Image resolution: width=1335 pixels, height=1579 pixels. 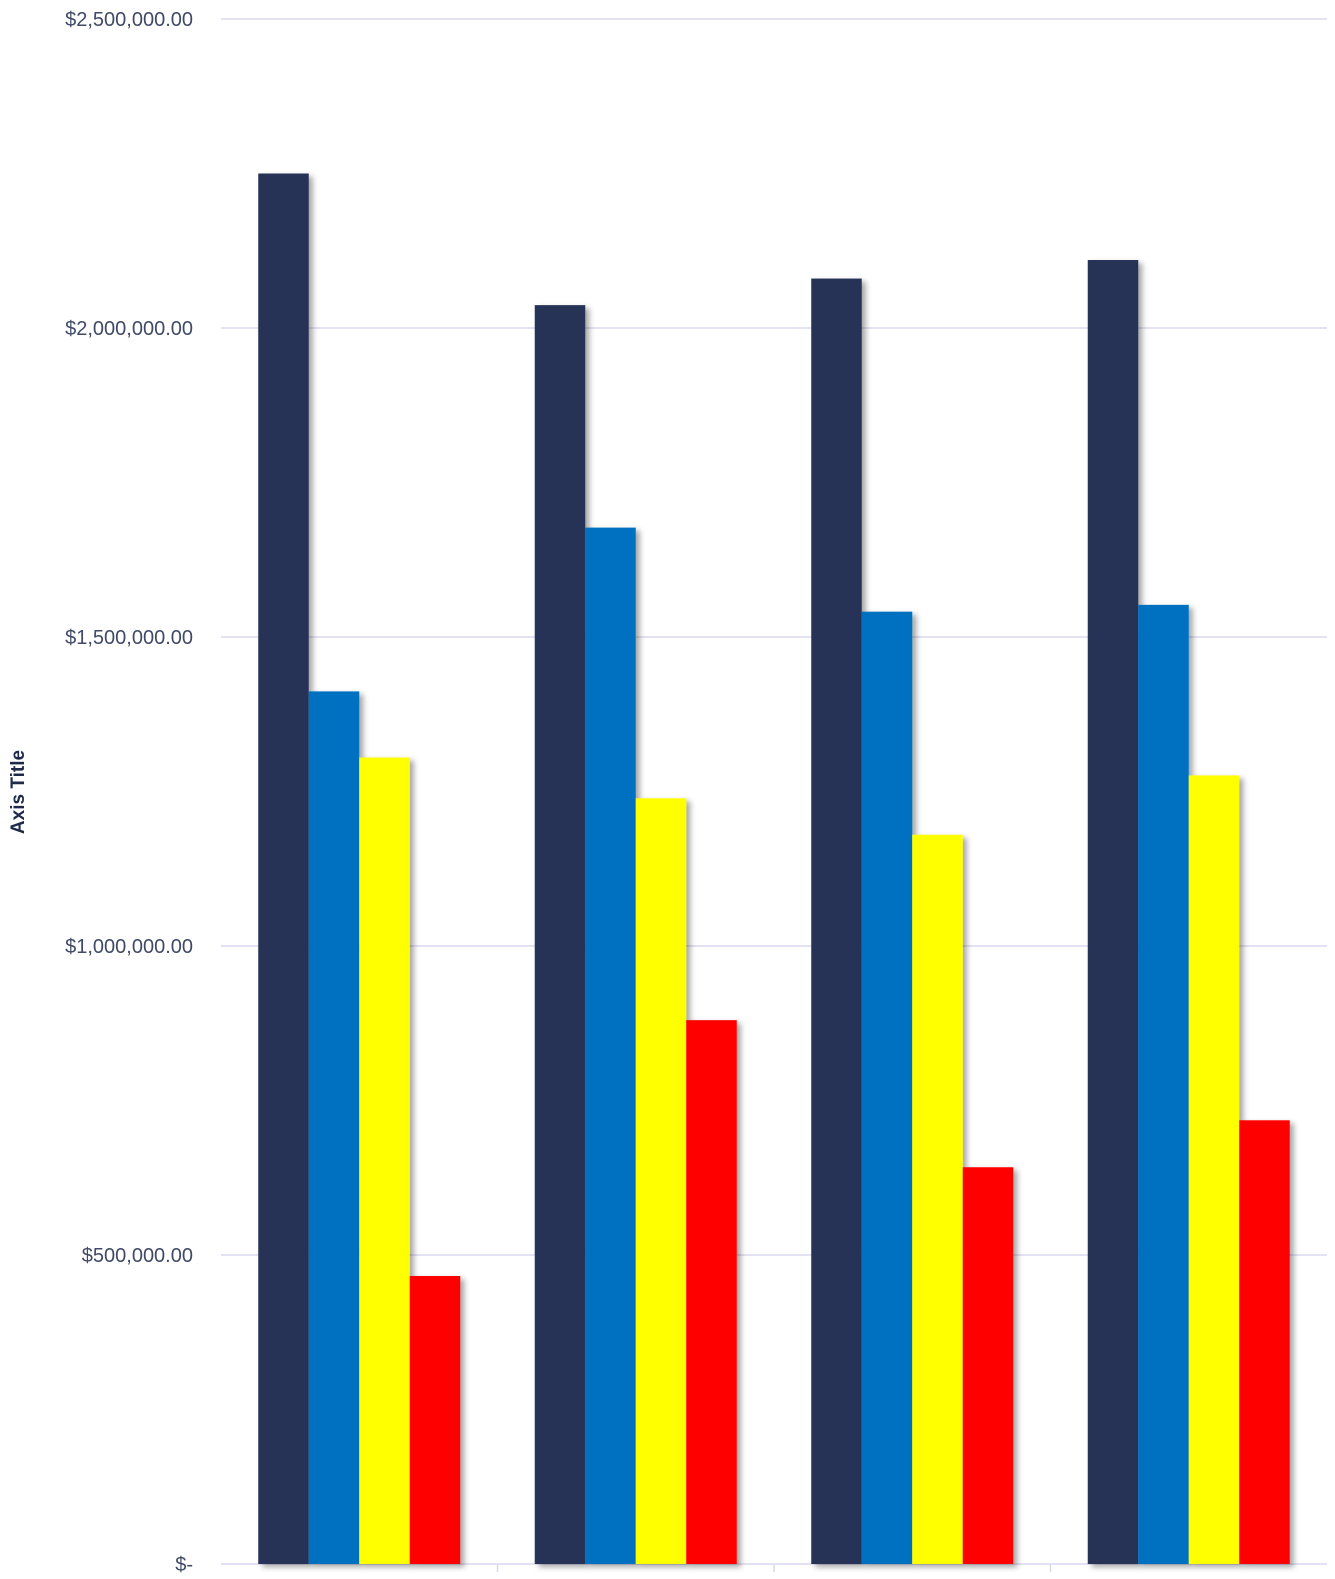 I want to click on y-tick-label-3: $1,500,000.00, so click(x=129, y=638).